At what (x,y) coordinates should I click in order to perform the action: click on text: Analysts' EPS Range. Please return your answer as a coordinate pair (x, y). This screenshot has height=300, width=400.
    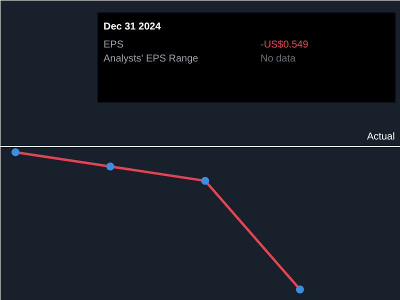
    Looking at the image, I should click on (151, 59).